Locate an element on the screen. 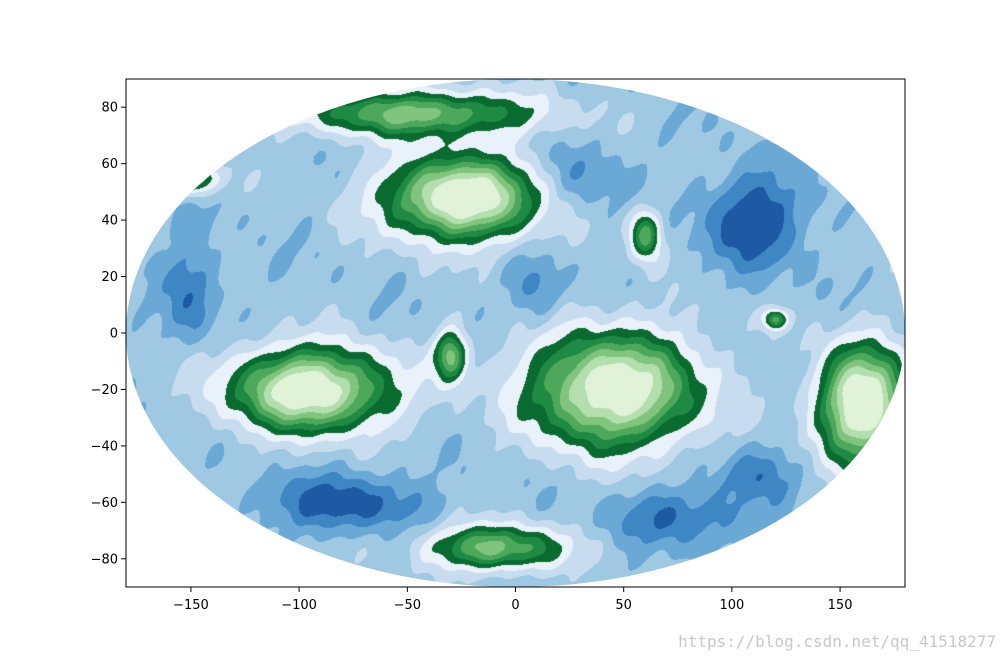  x-tick-label: 50 is located at coordinates (623, 605).